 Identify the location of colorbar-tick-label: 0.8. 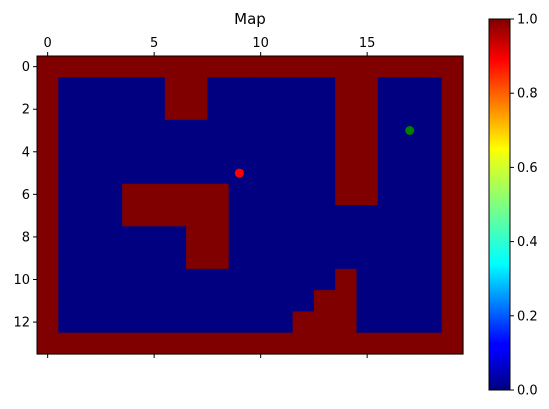
(527, 94).